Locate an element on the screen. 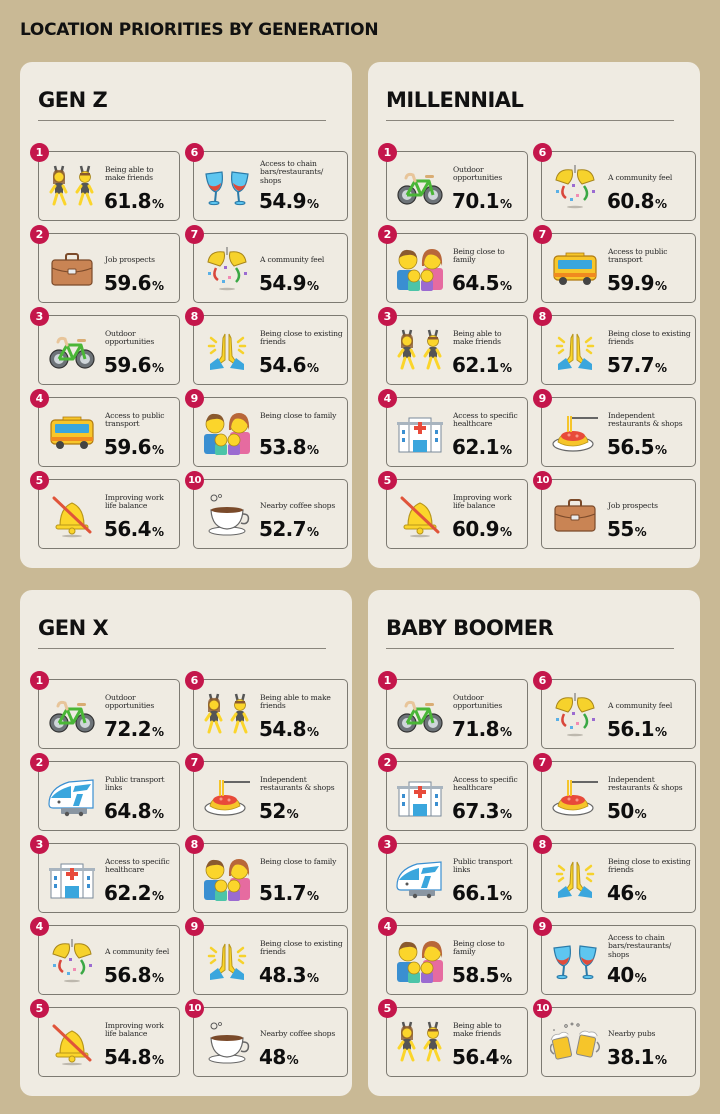 The width and height of the screenshot is (720, 1114). percentage-number: 62.1 is located at coordinates (476, 365).